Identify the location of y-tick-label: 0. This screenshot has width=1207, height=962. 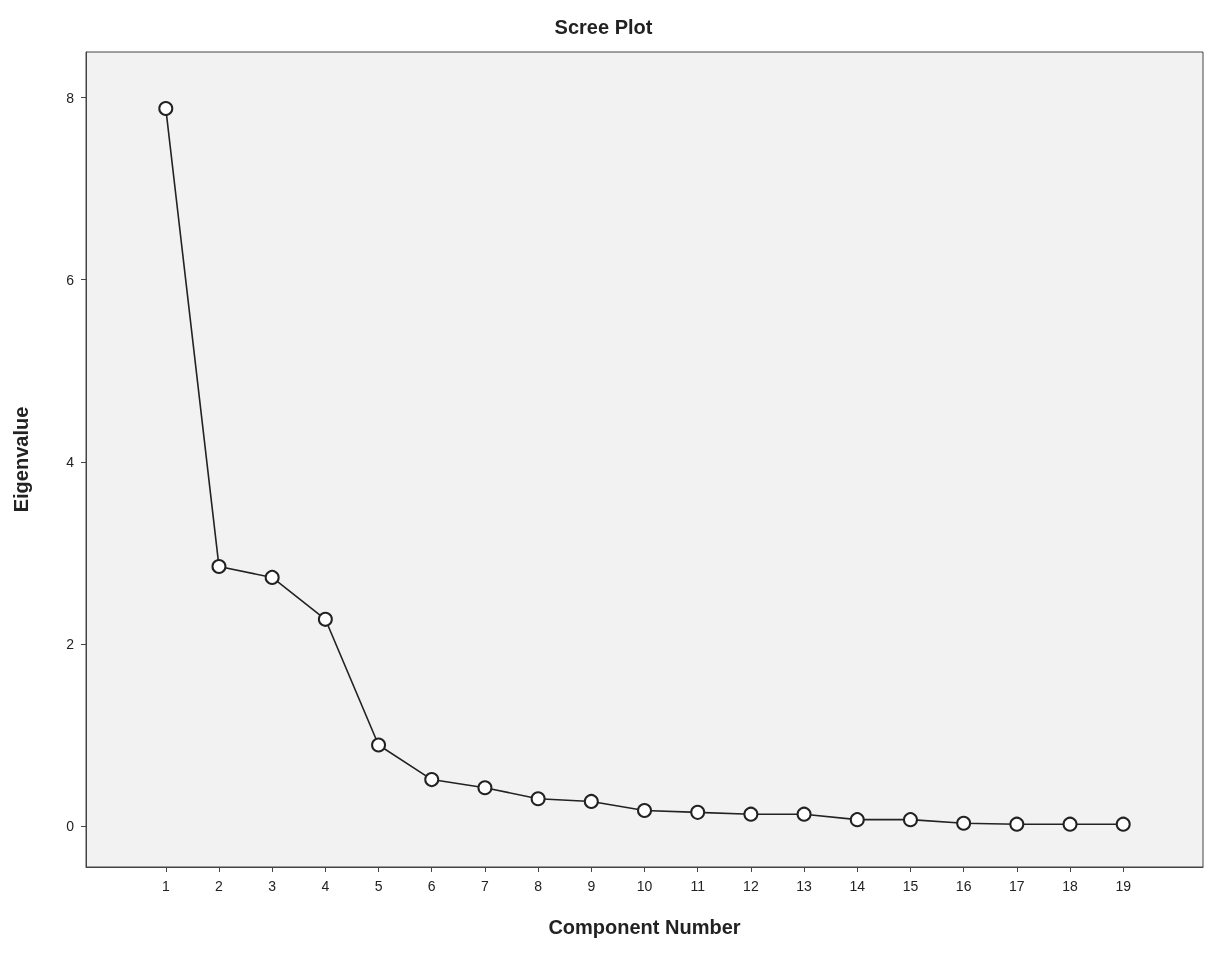
(70, 826).